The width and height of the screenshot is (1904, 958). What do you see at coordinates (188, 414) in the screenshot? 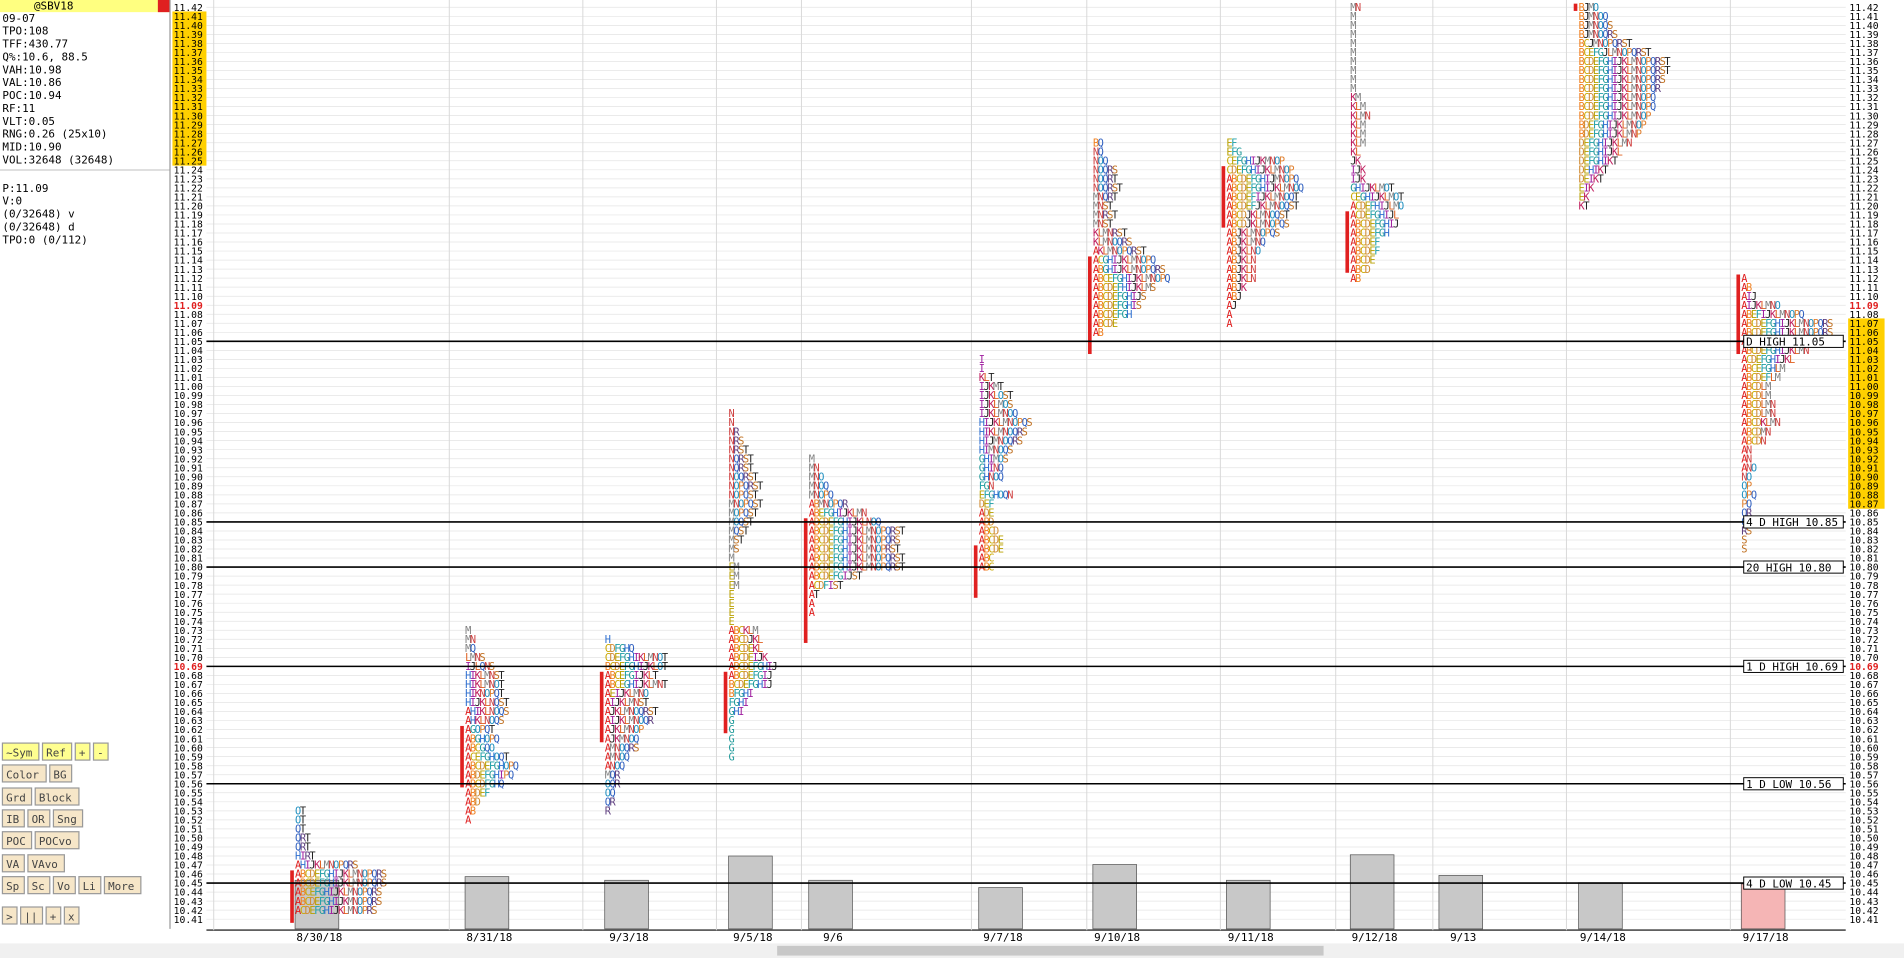
I see `left-price-label: 10.97` at bounding box center [188, 414].